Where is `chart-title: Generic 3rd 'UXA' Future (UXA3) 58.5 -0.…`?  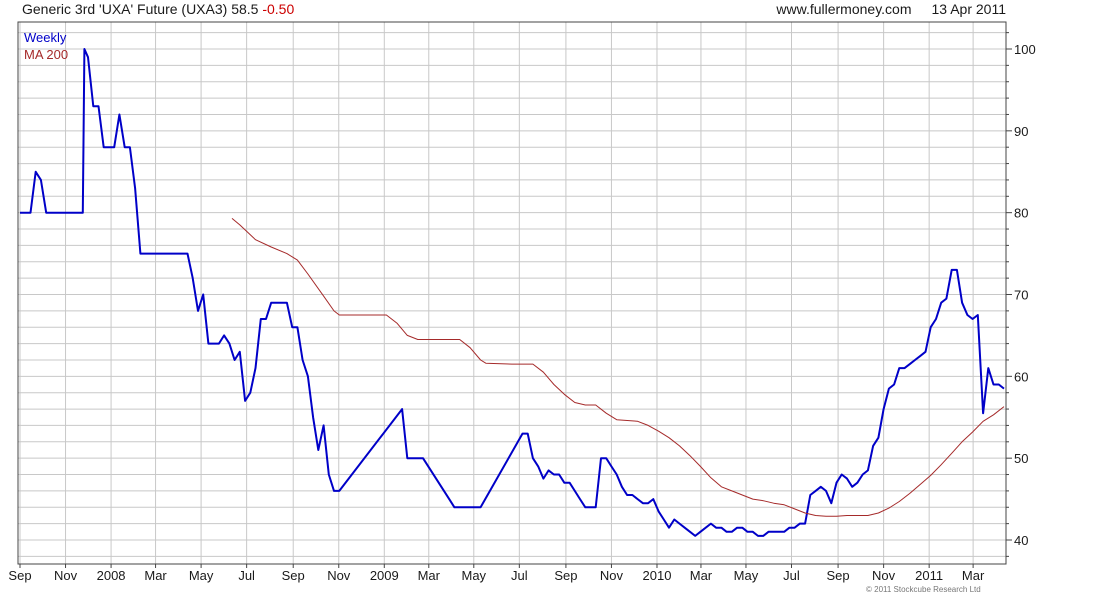 chart-title: Generic 3rd 'UXA' Future (UXA3) 58.5 -0.… is located at coordinates (158, 9).